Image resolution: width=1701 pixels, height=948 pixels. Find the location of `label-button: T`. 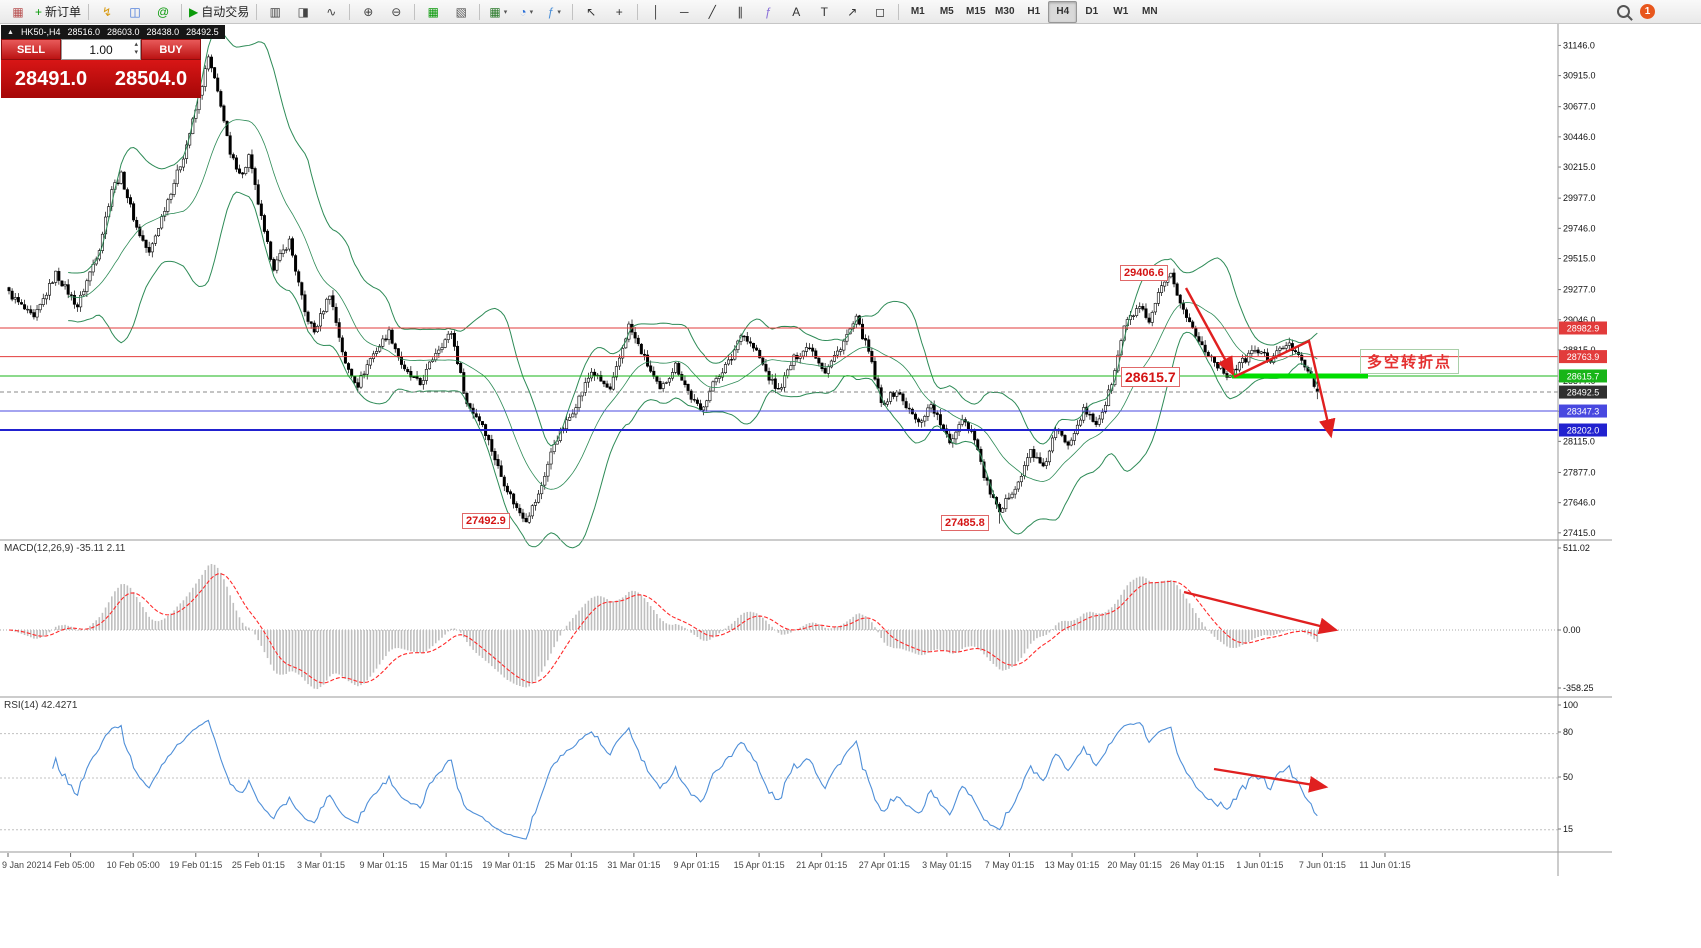

label-button: T is located at coordinates (824, 12).